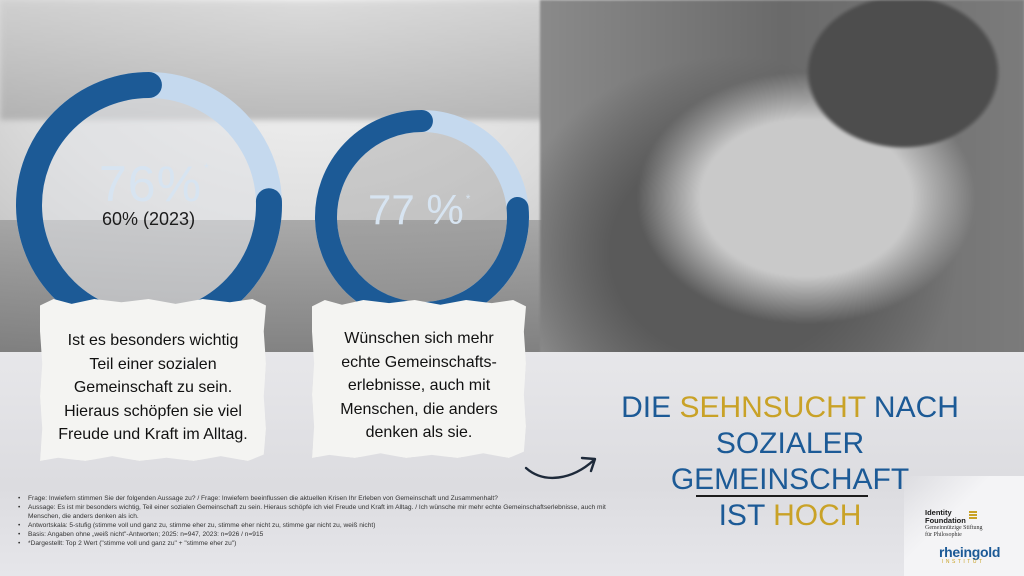 This screenshot has height=576, width=1024. I want to click on donut-1-value-label: 76% *, so click(154, 184).